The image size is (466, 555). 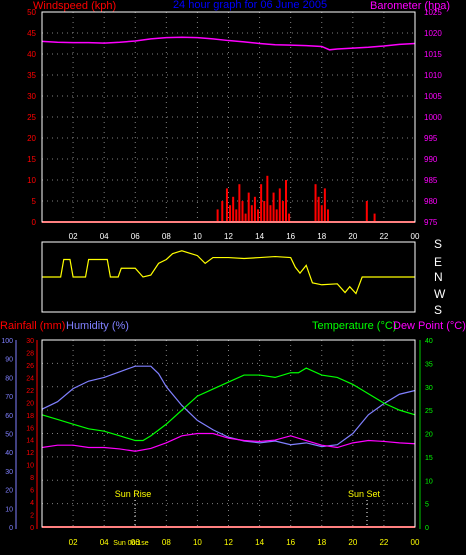 What do you see at coordinates (429, 341) in the screenshot?
I see `temperature-tick-label: 40` at bounding box center [429, 341].